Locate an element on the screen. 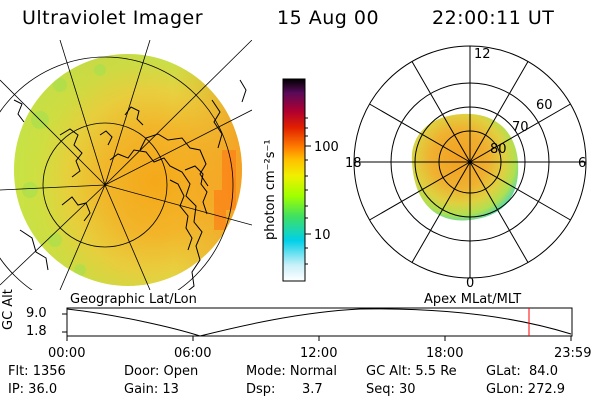 The image size is (600, 400). info-dsp-label: Dsp: is located at coordinates (261, 389).